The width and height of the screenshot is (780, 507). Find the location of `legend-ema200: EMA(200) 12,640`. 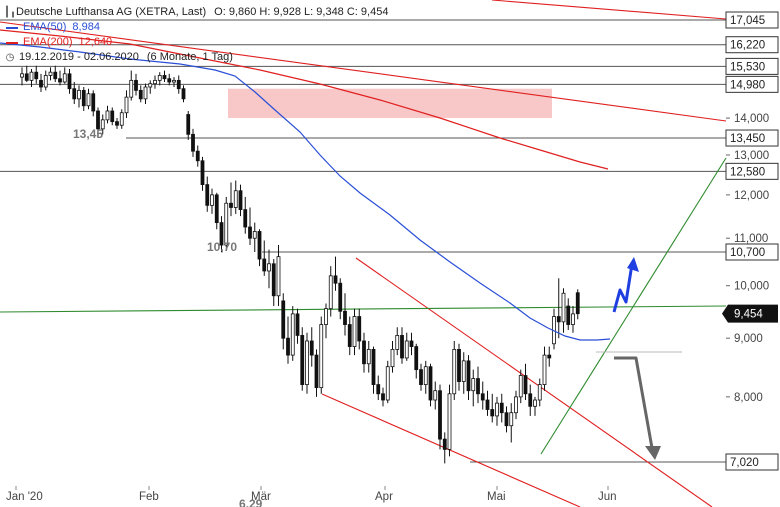

legend-ema200: EMA(200) 12,640 is located at coordinates (196, 42).